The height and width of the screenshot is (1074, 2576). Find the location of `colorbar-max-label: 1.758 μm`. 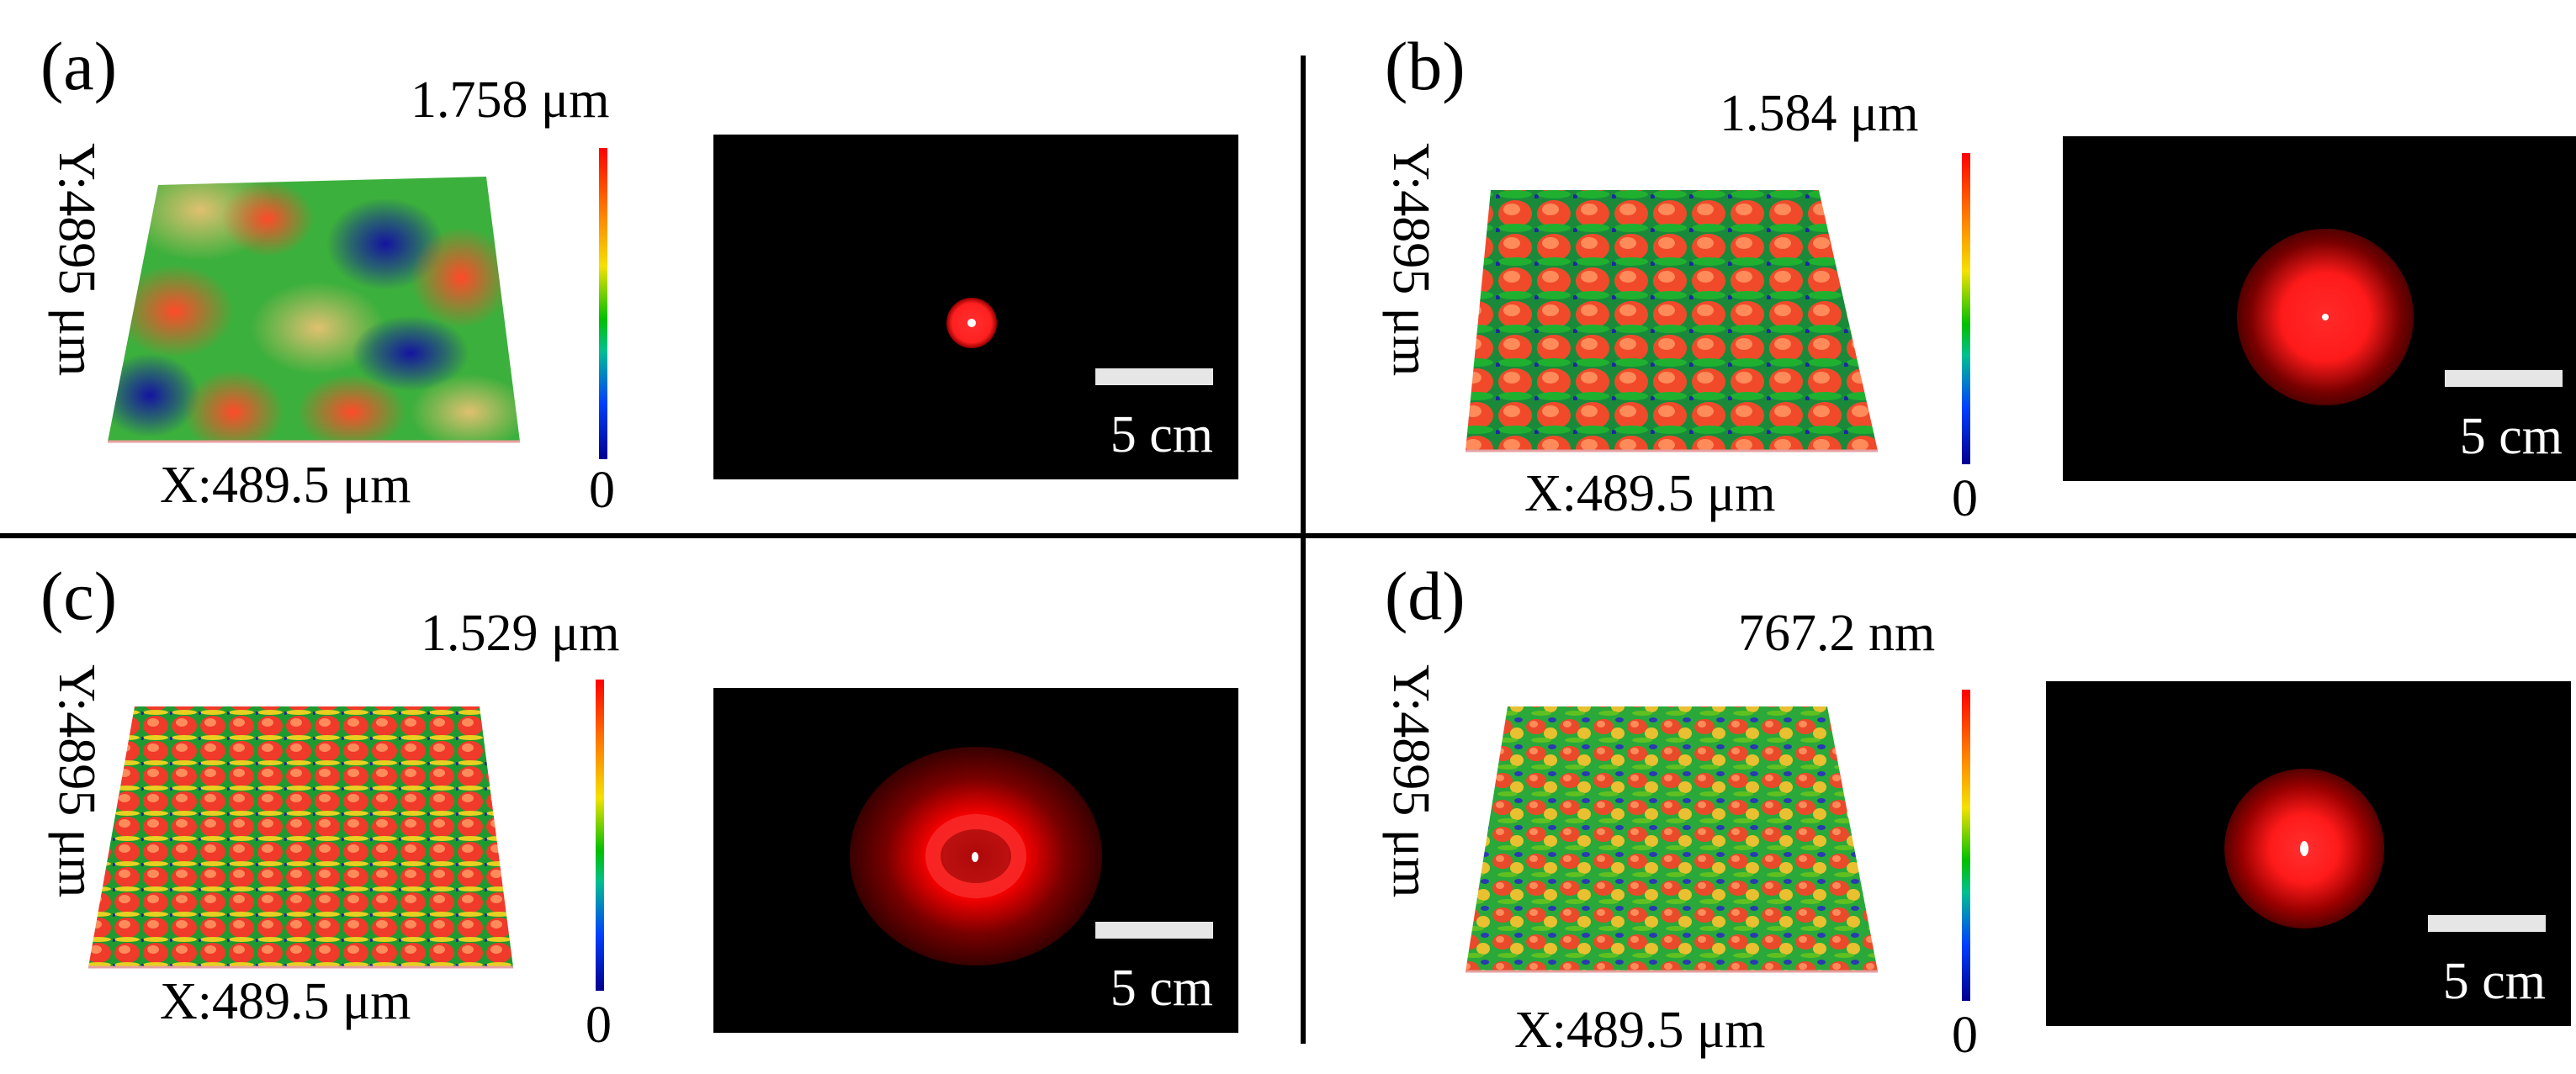

colorbar-max-label: 1.758 μm is located at coordinates (510, 100).